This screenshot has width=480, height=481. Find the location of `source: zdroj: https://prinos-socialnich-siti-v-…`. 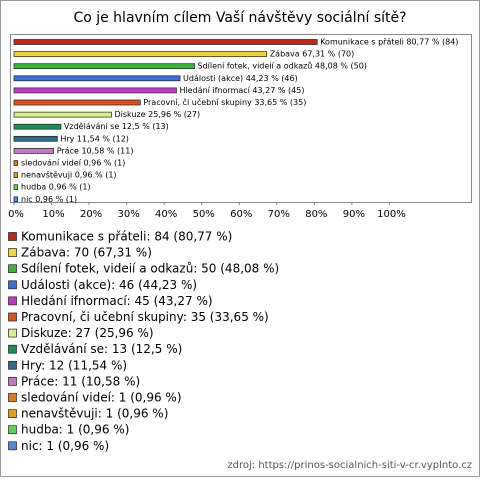

source: zdroj: https://prinos-socialnich-siti-v-… is located at coordinates (349, 465).